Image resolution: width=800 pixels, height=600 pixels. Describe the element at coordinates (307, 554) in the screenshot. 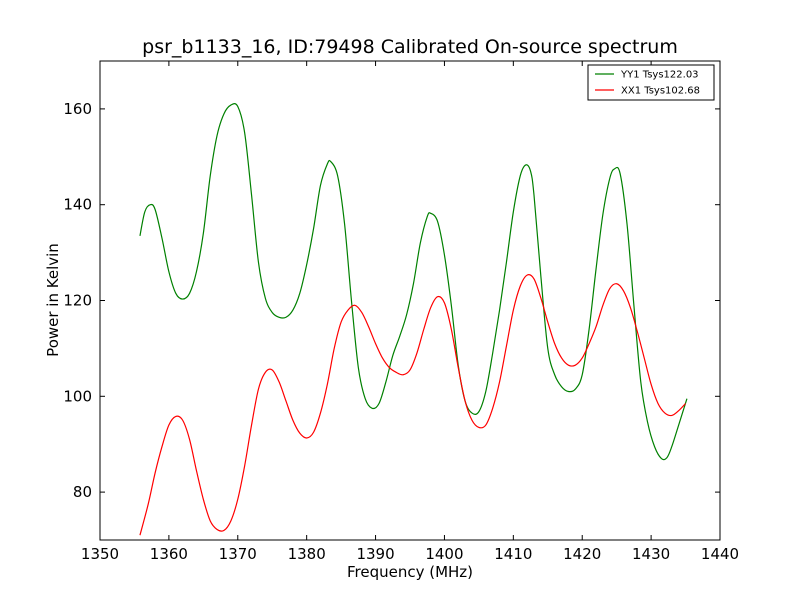

I see `x-tick-label: 1380` at that location.